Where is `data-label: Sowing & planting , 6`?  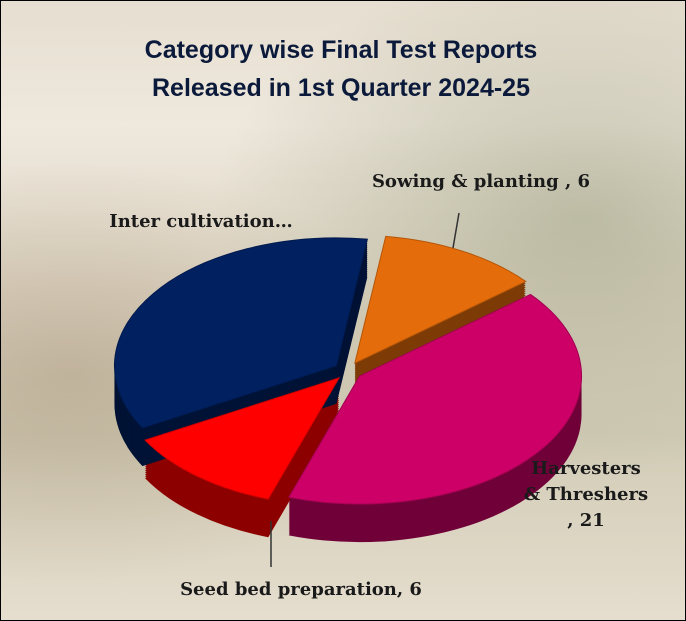
data-label: Sowing & planting , 6 is located at coordinates (481, 181).